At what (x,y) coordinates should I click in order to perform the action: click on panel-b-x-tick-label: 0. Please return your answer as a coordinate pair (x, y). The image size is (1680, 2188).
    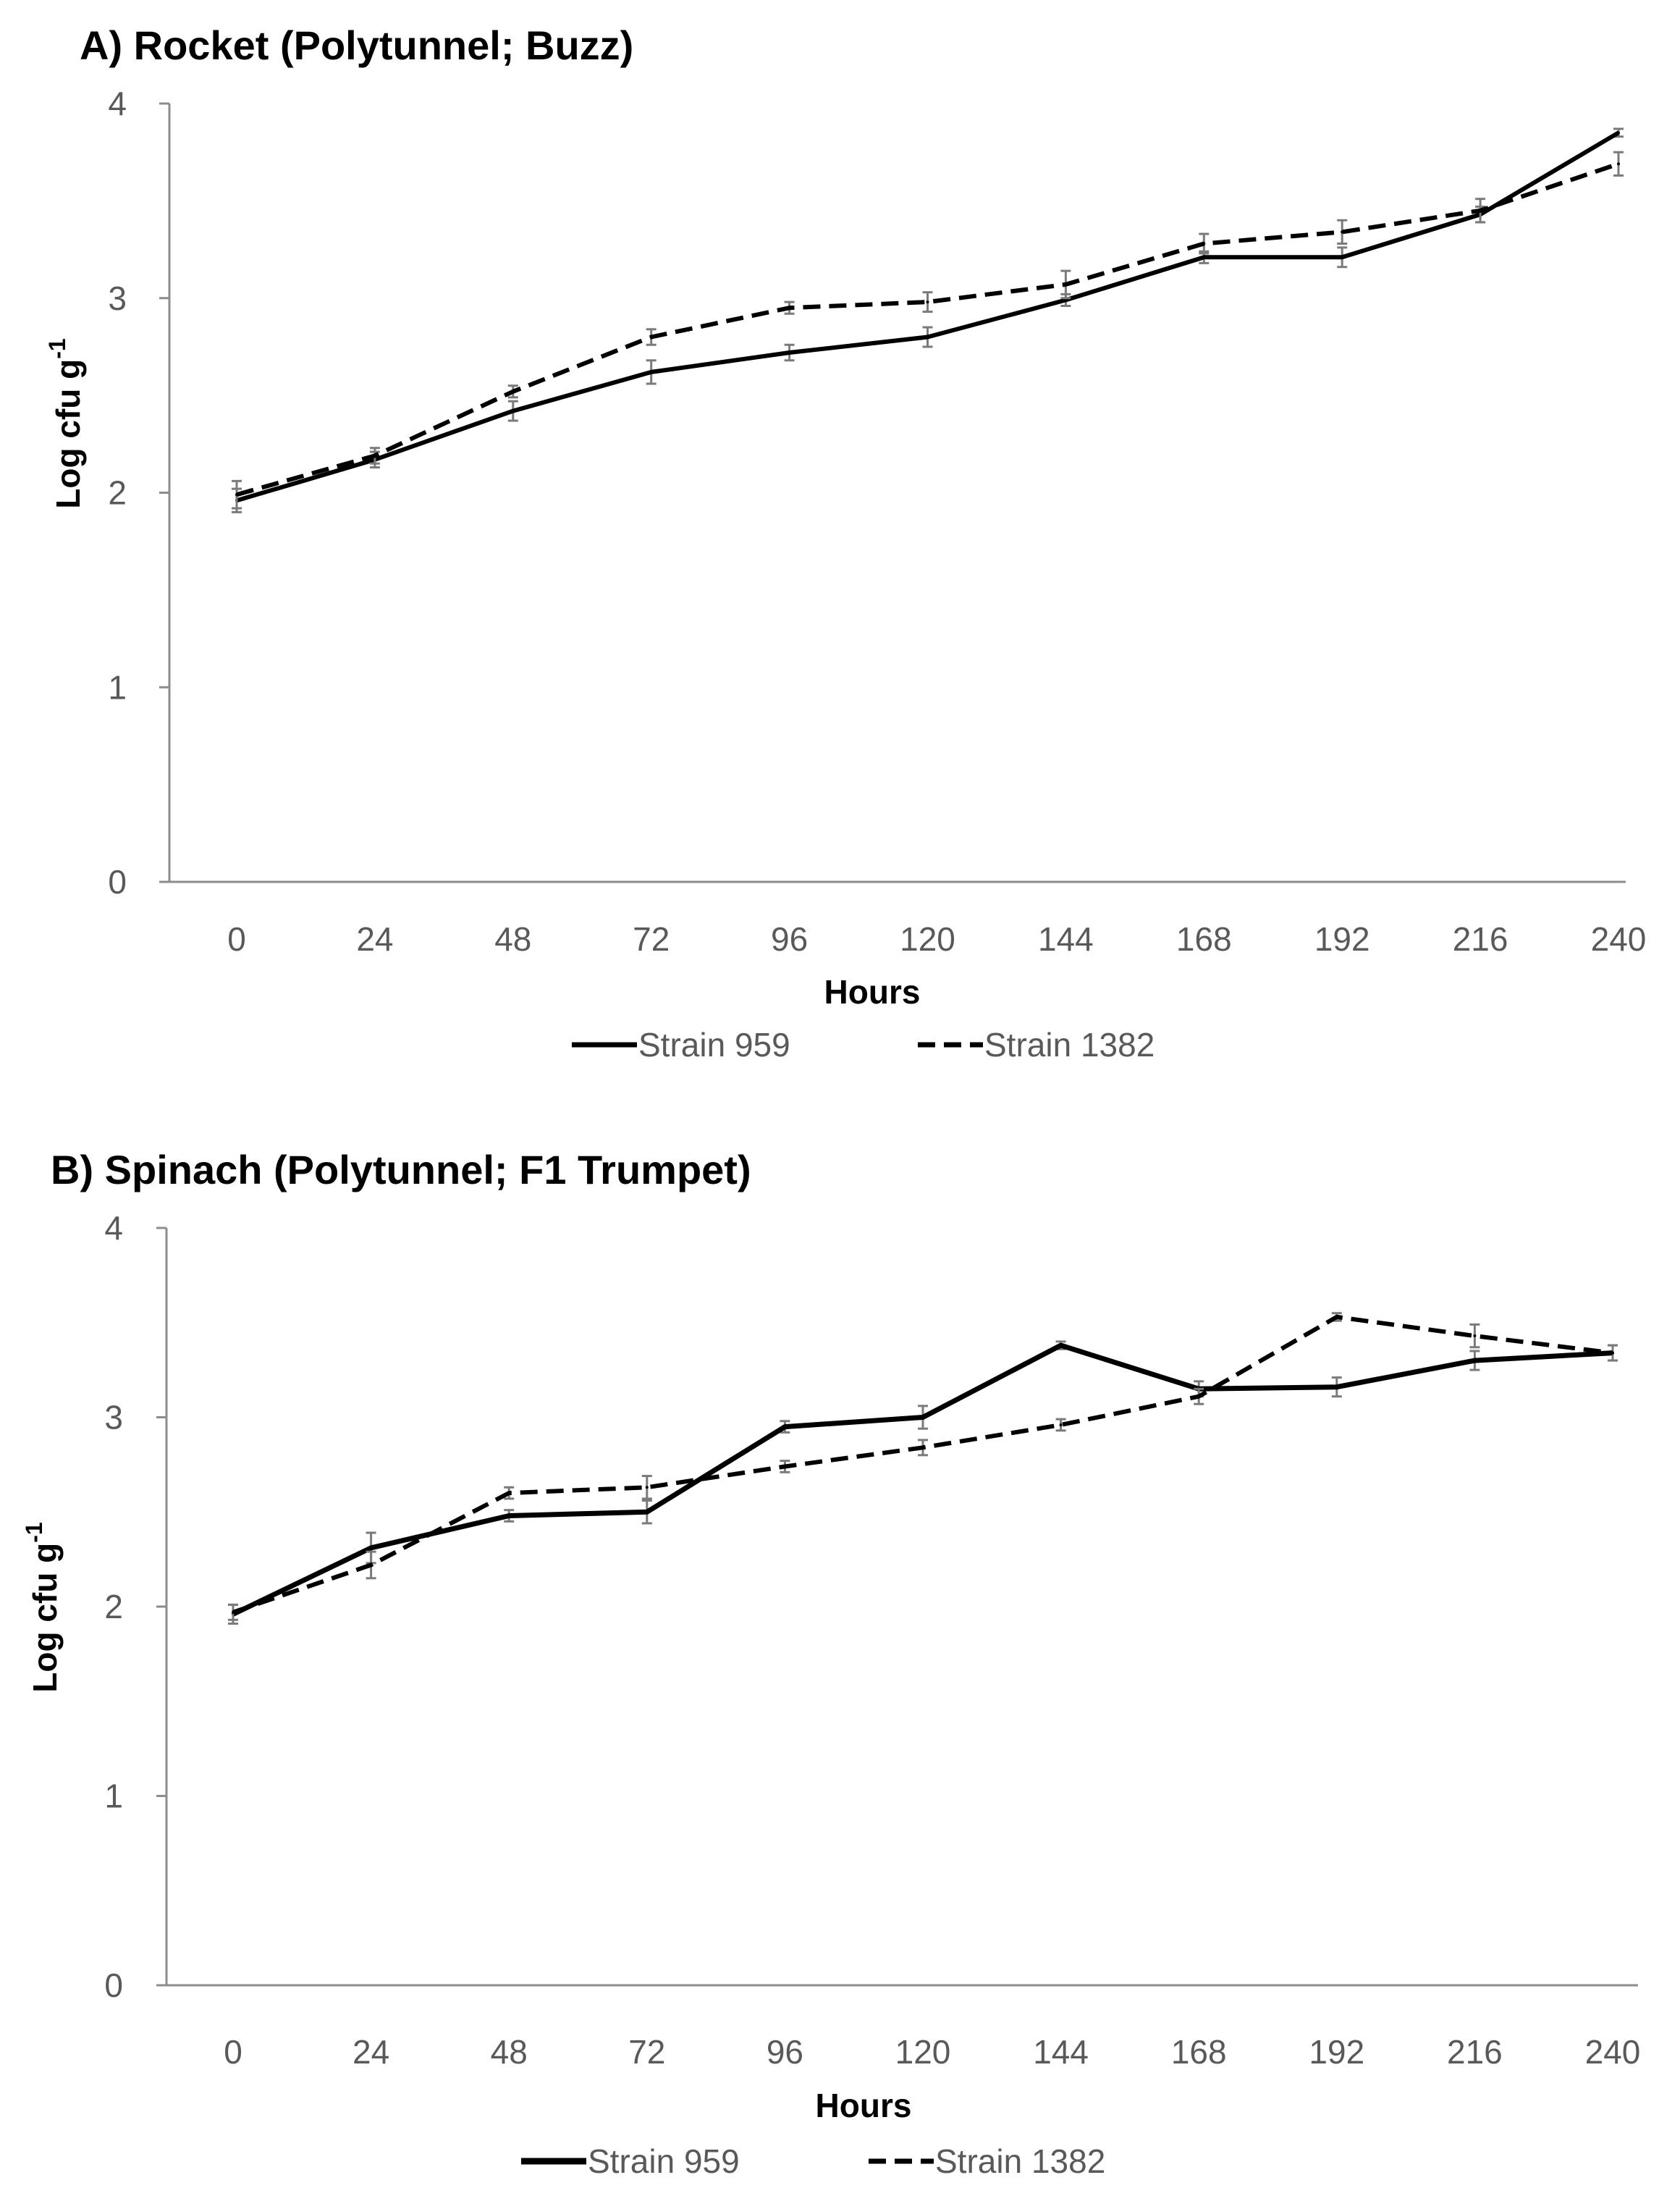
    Looking at the image, I should click on (233, 2052).